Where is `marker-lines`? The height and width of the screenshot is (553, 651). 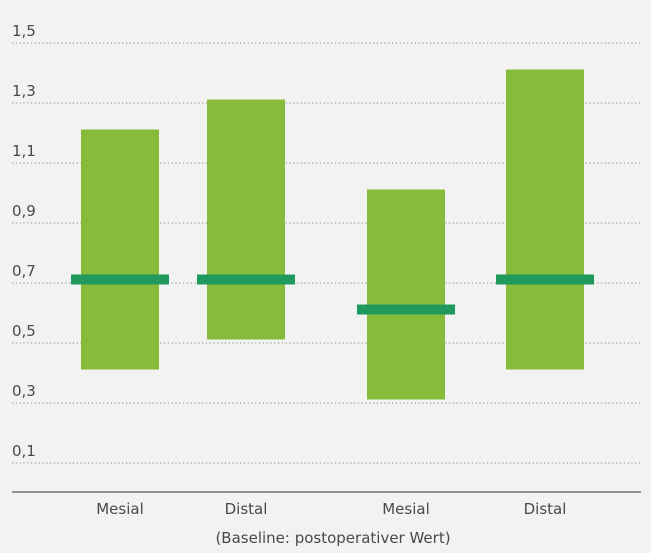
marker-lines is located at coordinates (332, 294).